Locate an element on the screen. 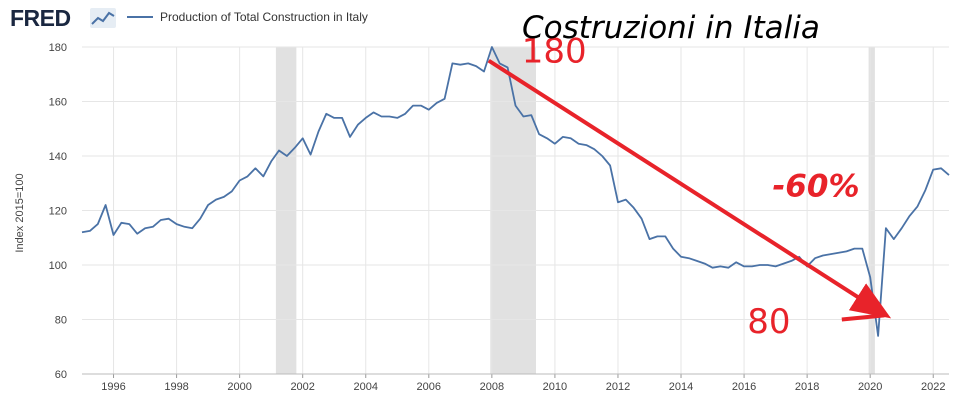 This screenshot has width=962, height=414. line-chart-icon is located at coordinates (103, 18).